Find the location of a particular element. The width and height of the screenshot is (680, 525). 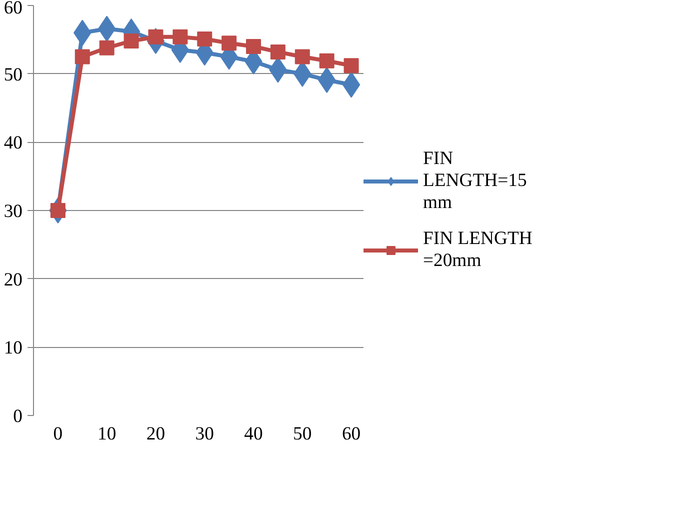

y-tick-label: 20 is located at coordinates (13, 279).